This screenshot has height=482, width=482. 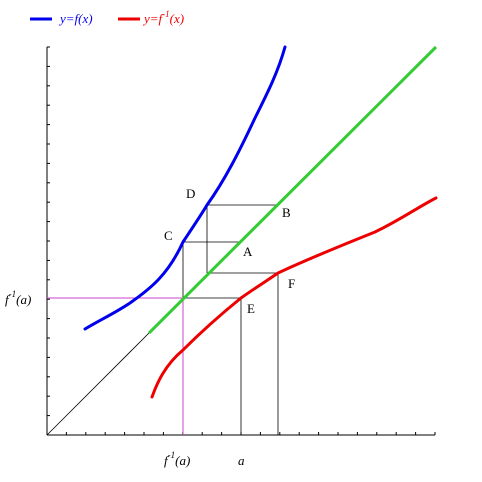 I want to click on x-axis-label-a: a, so click(x=241, y=460).